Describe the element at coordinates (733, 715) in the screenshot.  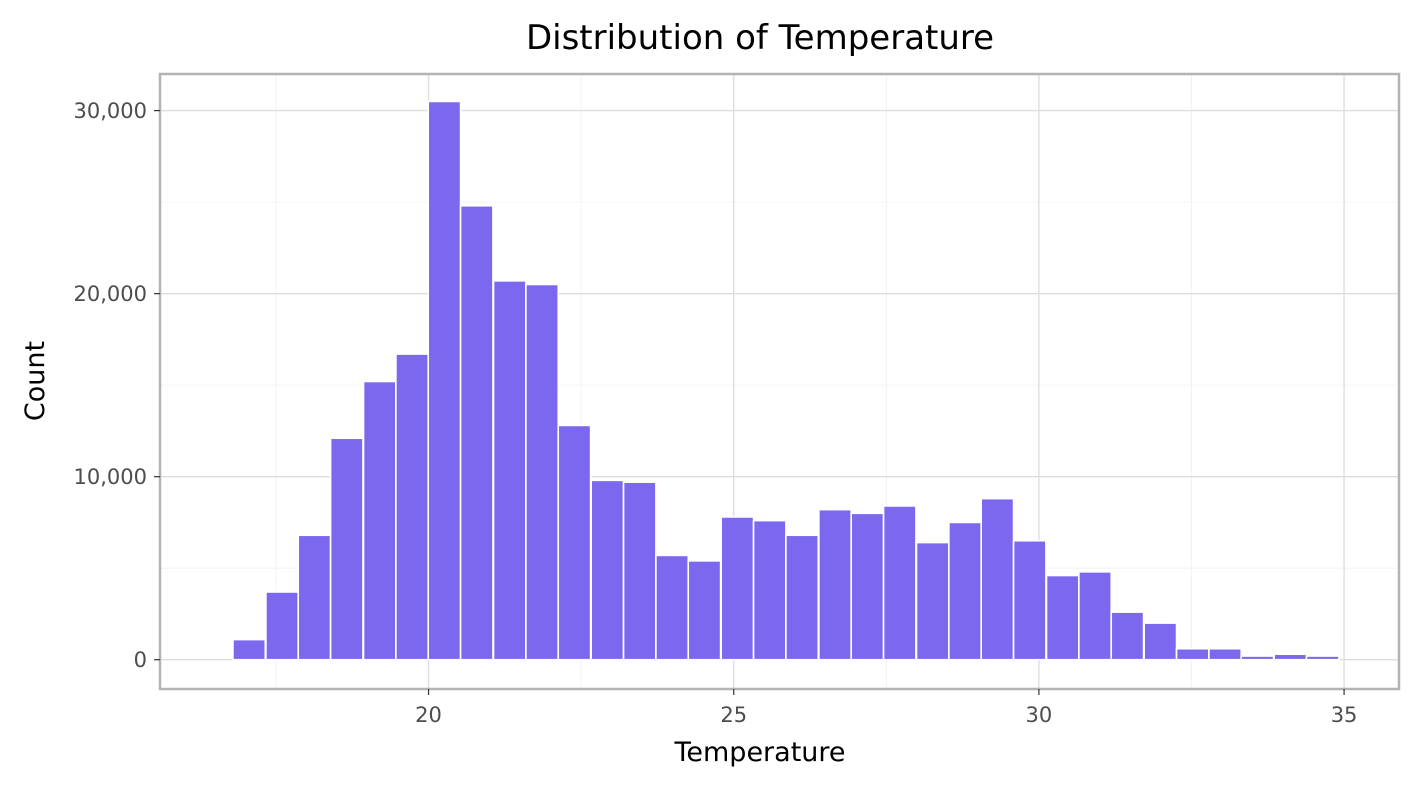
I see `x-tick-label: 25` at that location.